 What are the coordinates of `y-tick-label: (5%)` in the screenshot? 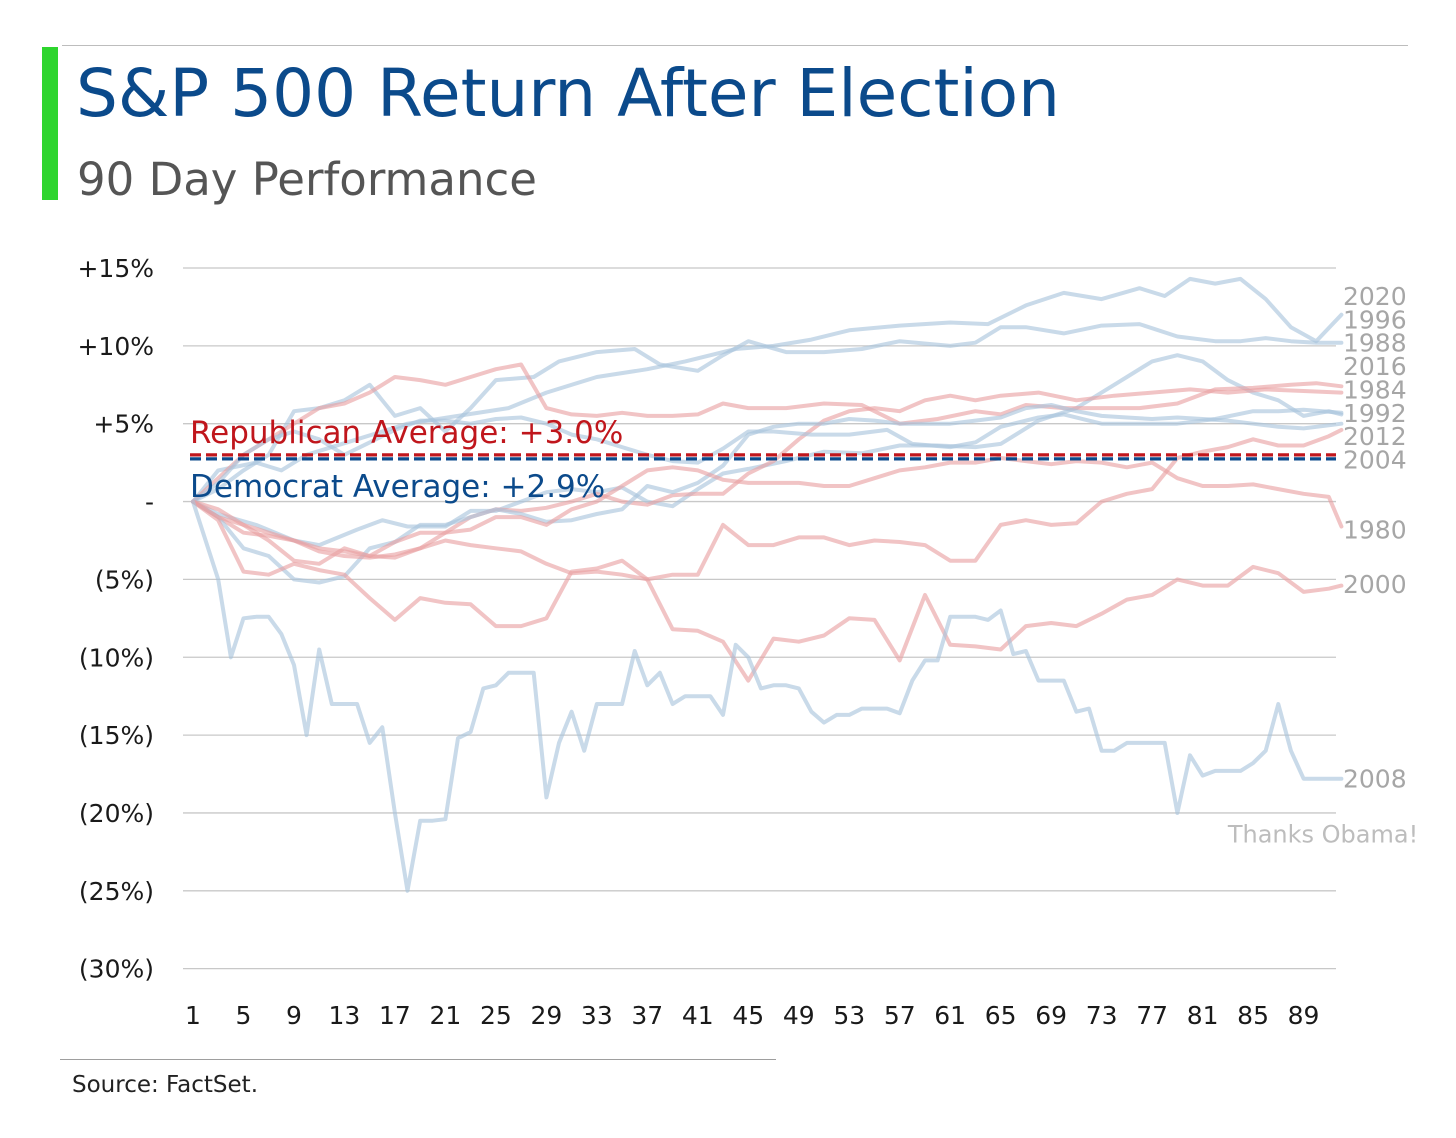 It's located at (124, 579).